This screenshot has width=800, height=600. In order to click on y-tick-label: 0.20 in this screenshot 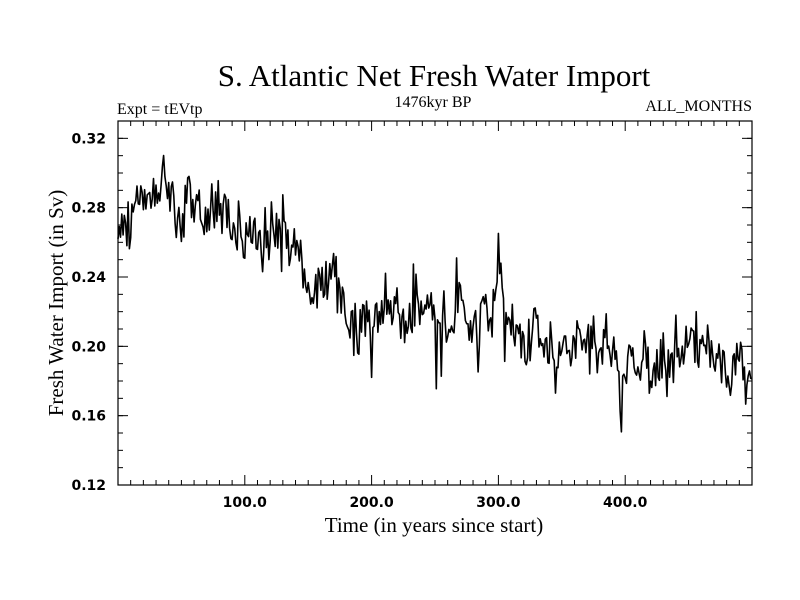, I will do `click(88, 347)`.